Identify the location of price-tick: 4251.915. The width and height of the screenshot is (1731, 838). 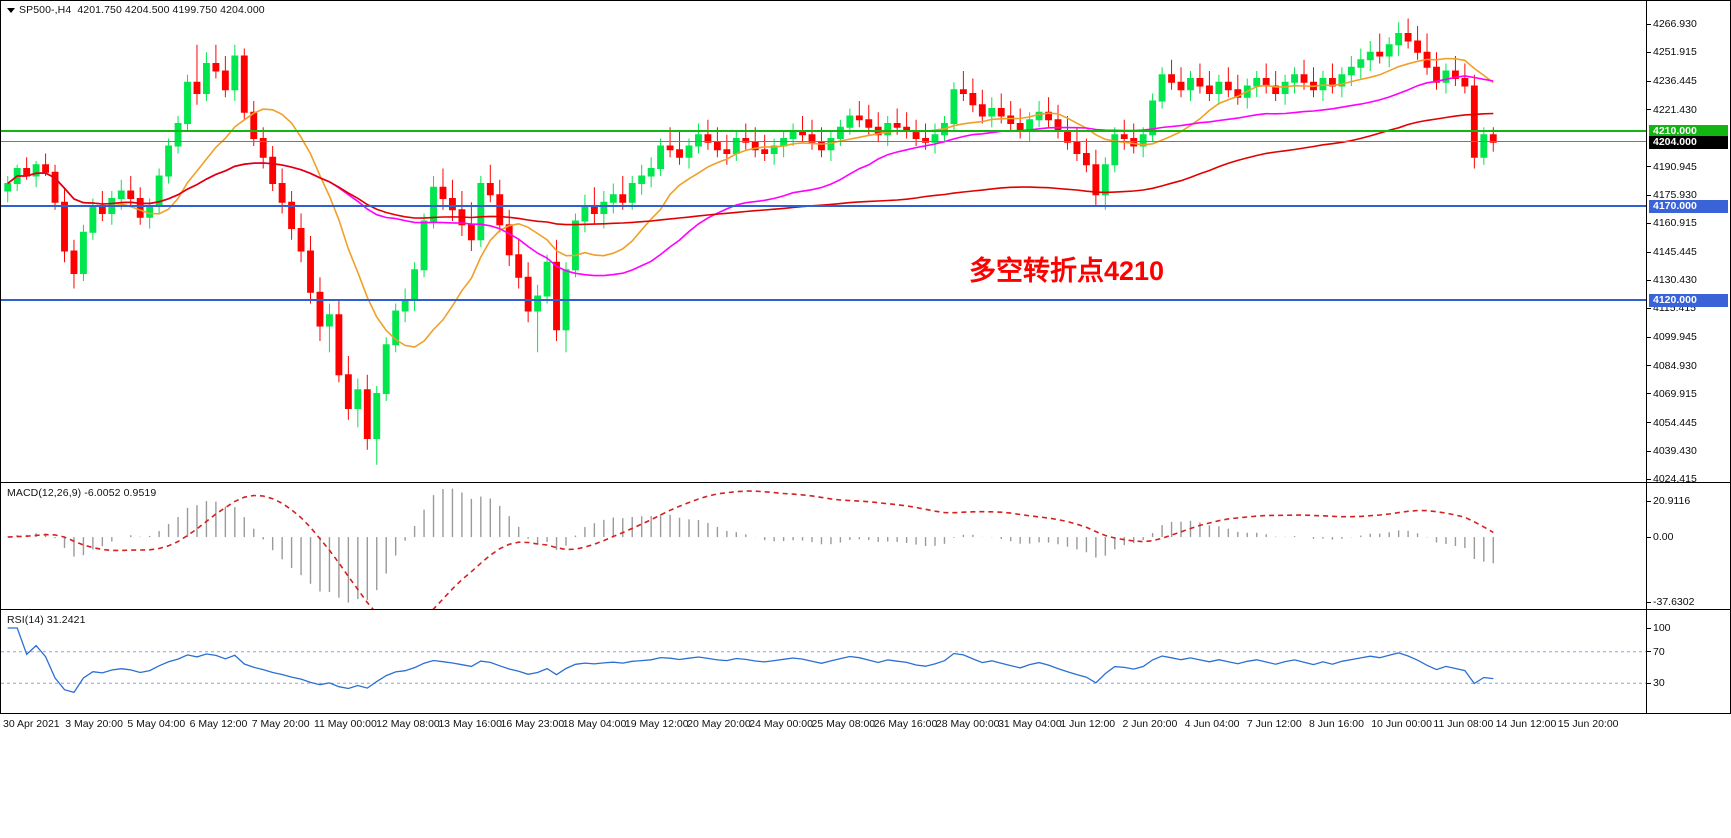
(1672, 52).